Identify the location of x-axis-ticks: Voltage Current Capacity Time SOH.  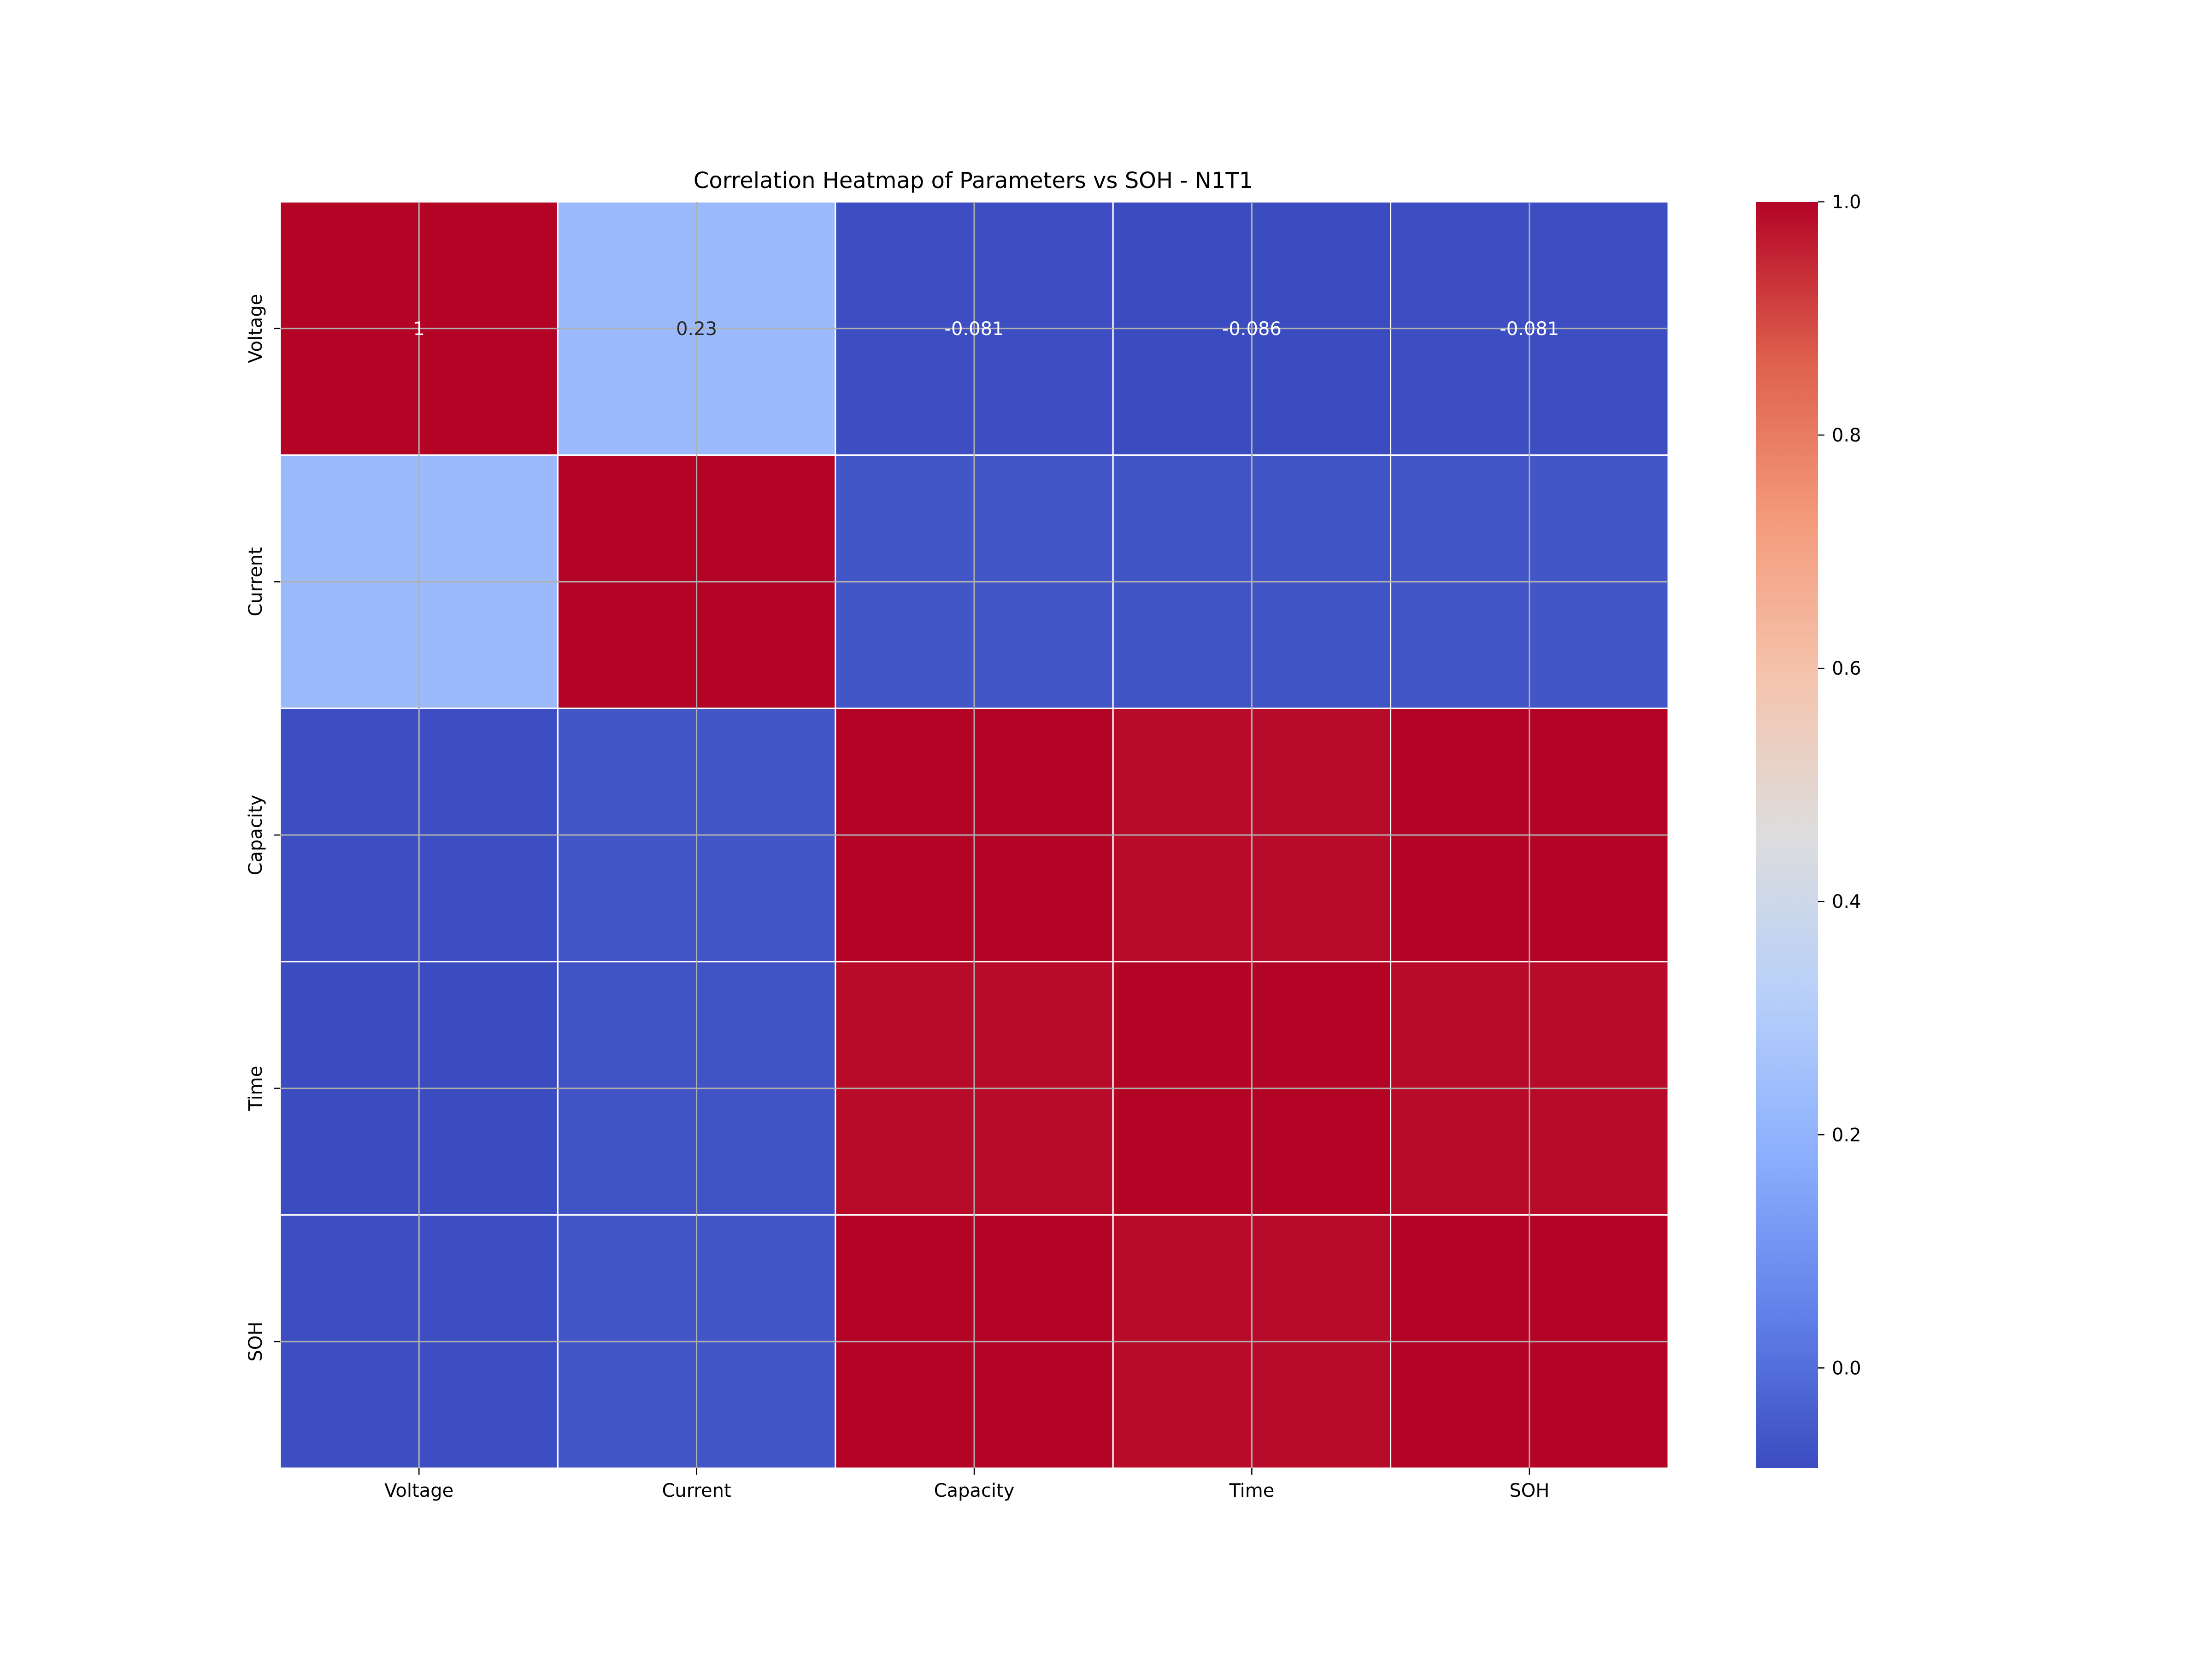
(966, 1484).